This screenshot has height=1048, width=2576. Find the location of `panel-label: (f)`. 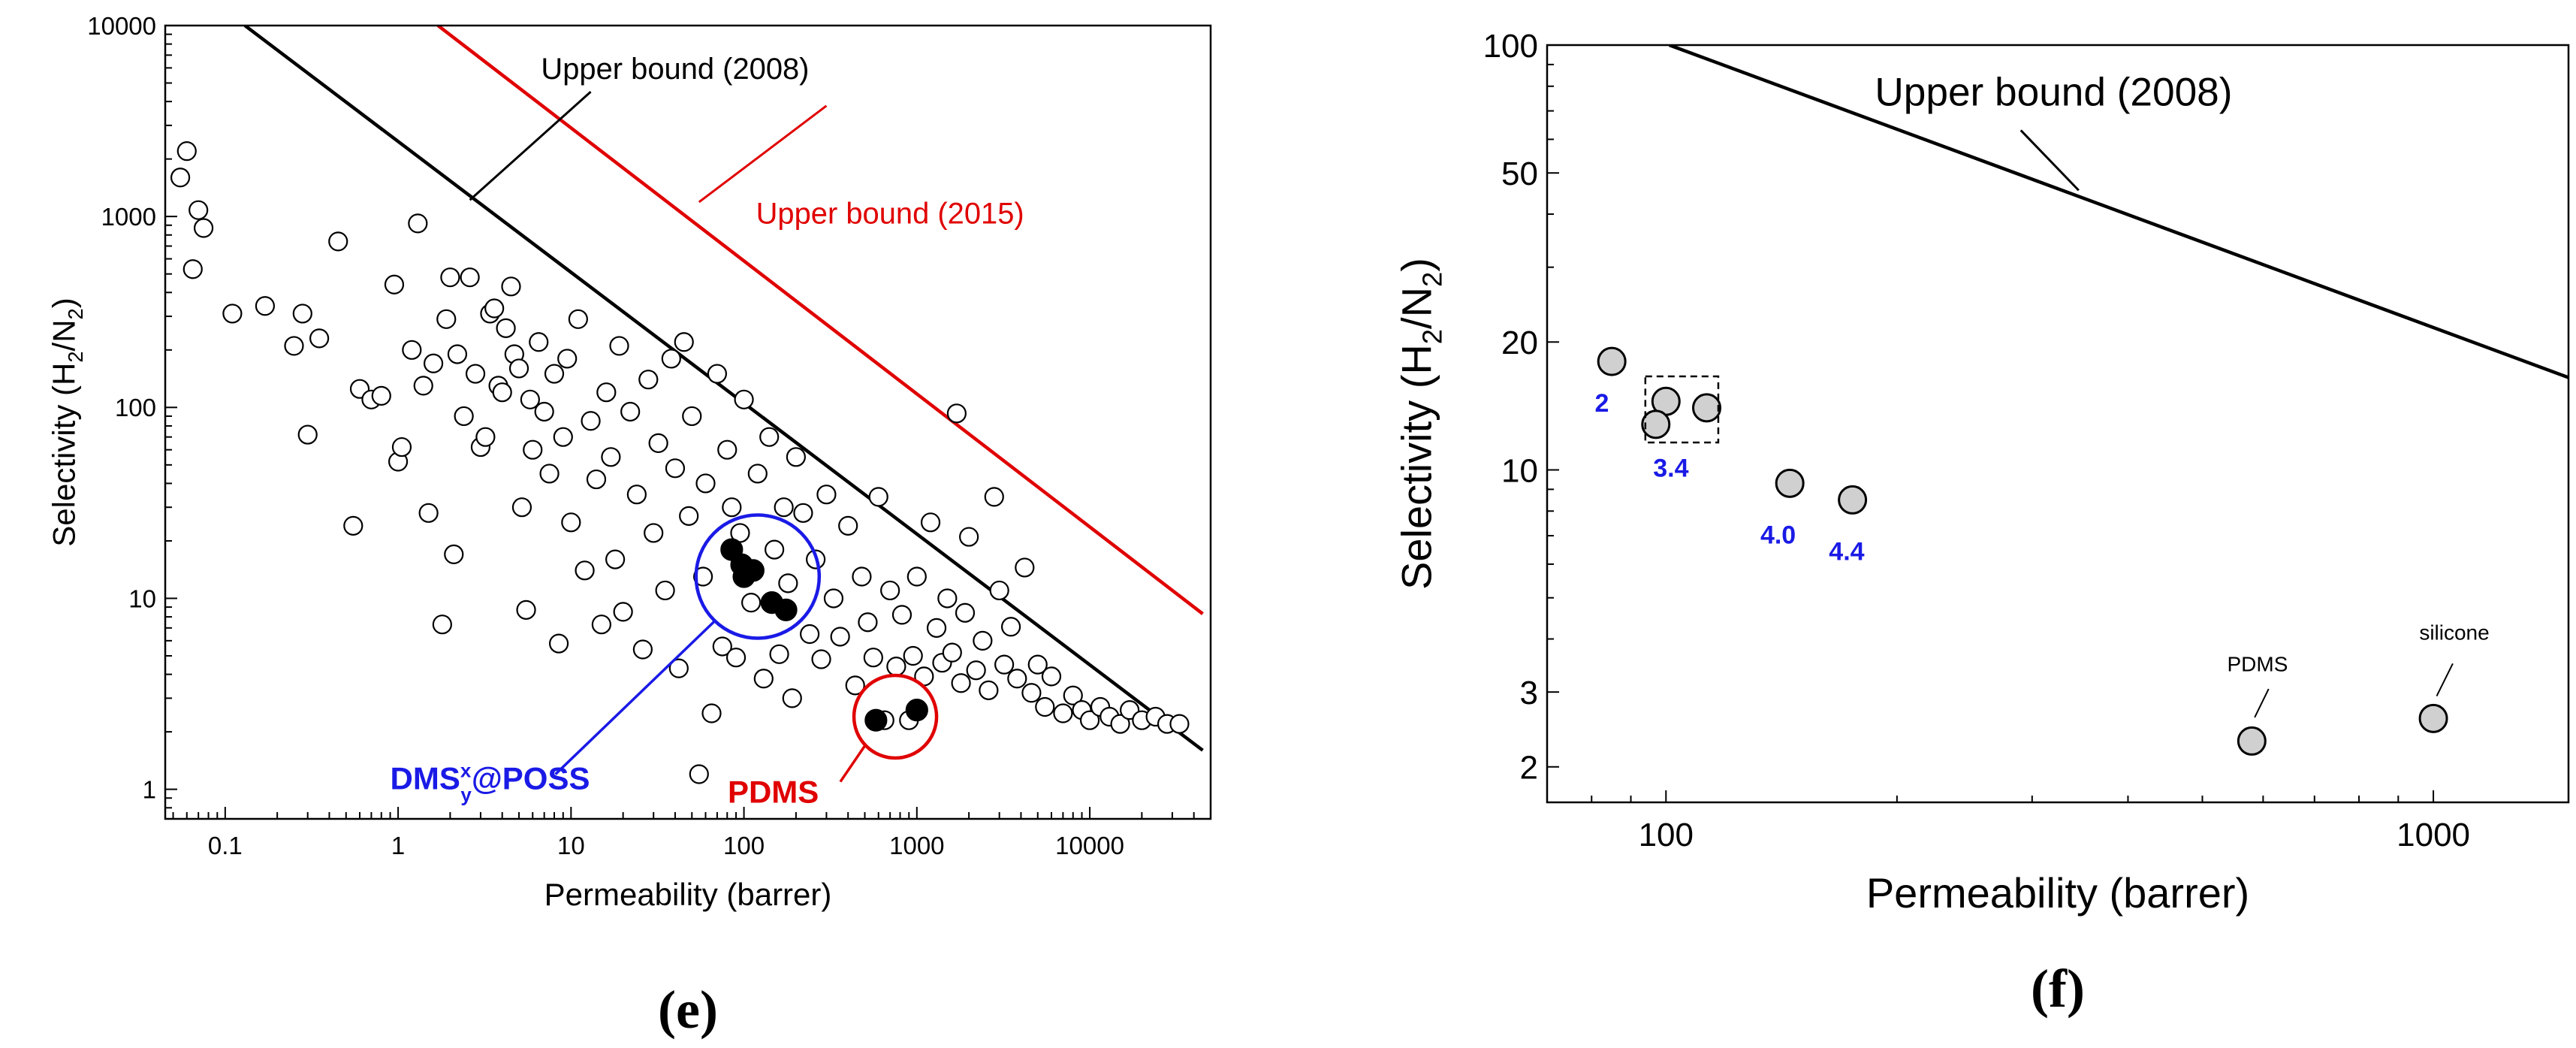

panel-label: (f) is located at coordinates (2058, 989).